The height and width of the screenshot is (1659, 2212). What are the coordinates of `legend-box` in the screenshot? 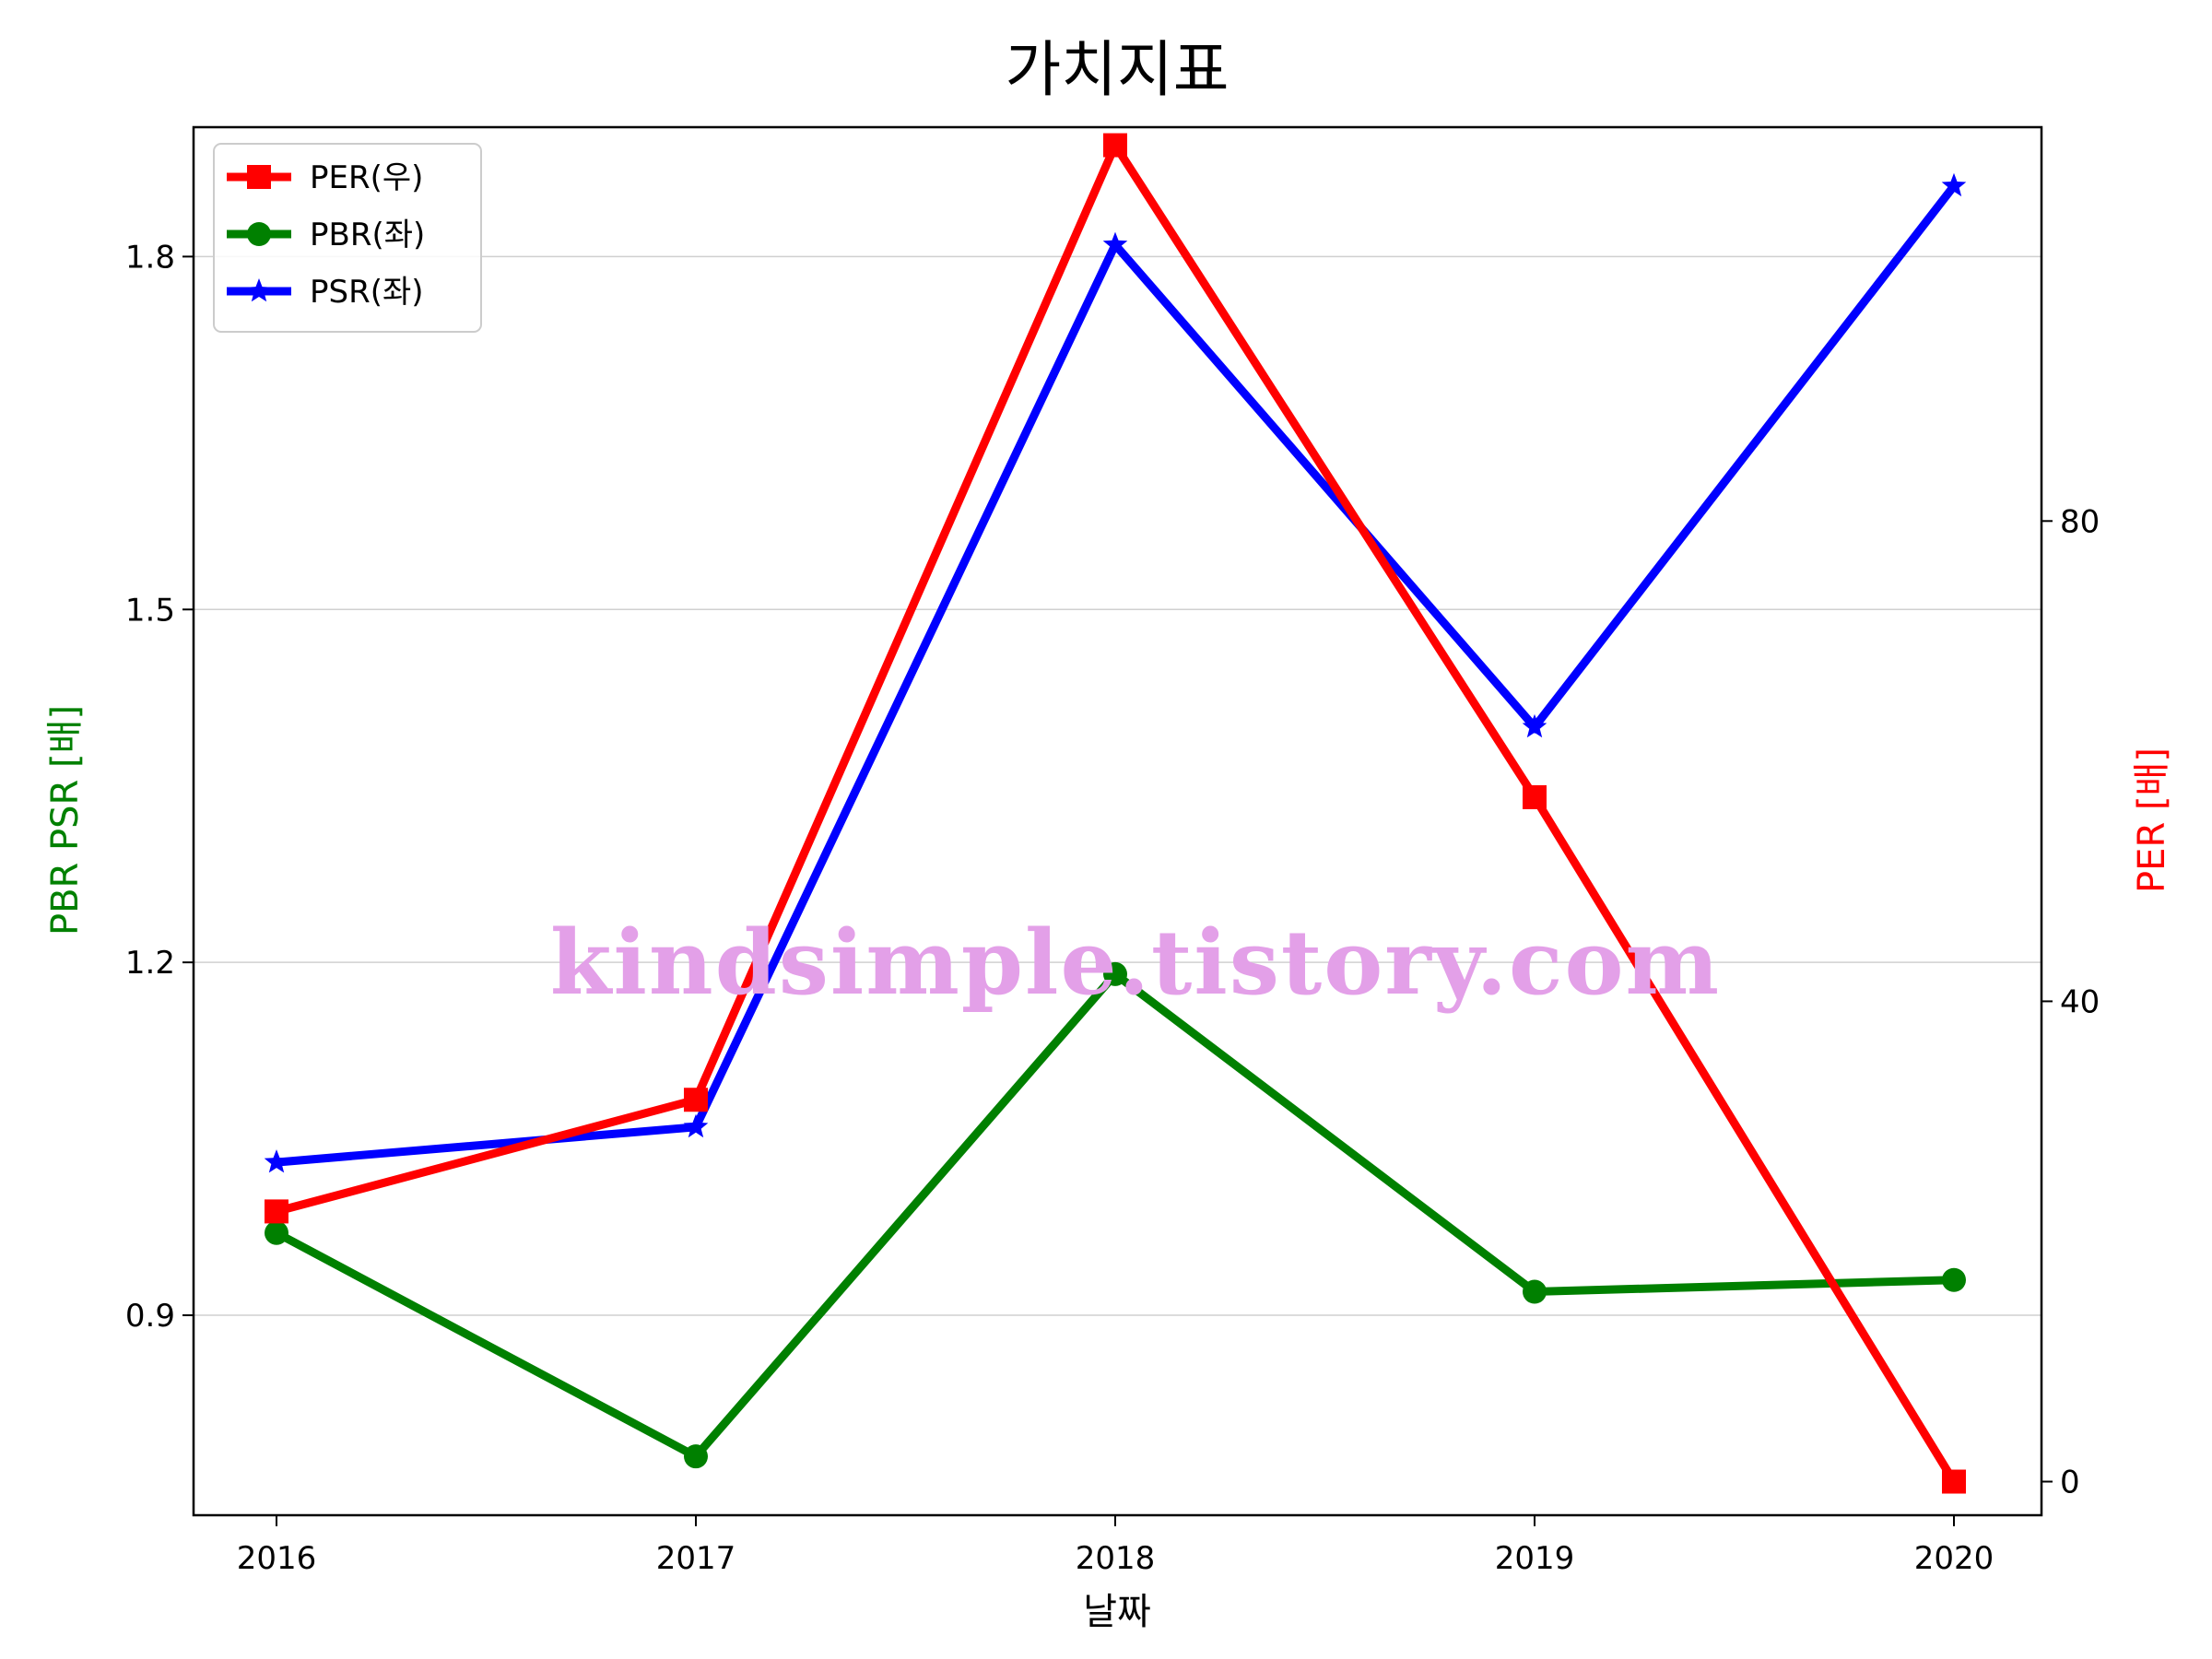 It's located at (347, 238).